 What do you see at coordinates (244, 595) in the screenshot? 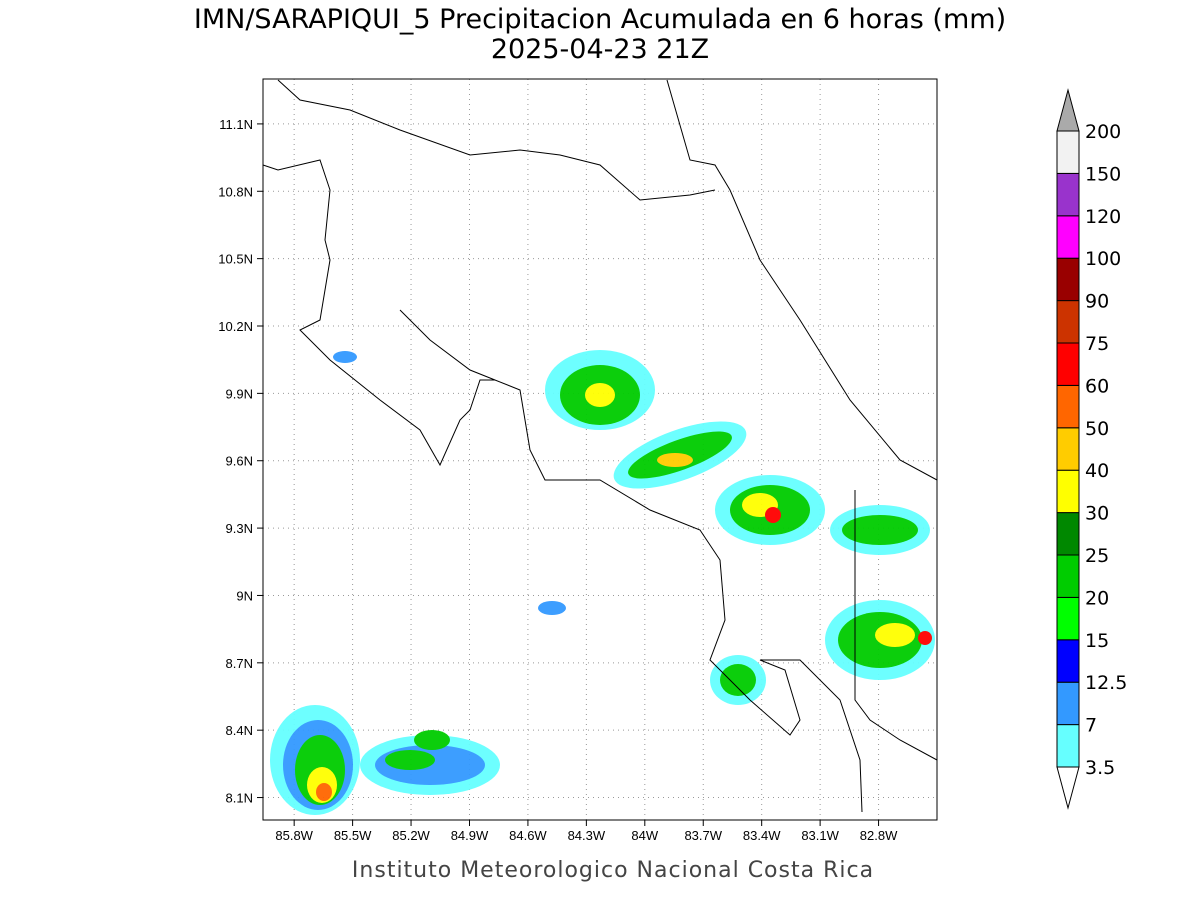
I see `y-tick-label: 9N` at bounding box center [244, 595].